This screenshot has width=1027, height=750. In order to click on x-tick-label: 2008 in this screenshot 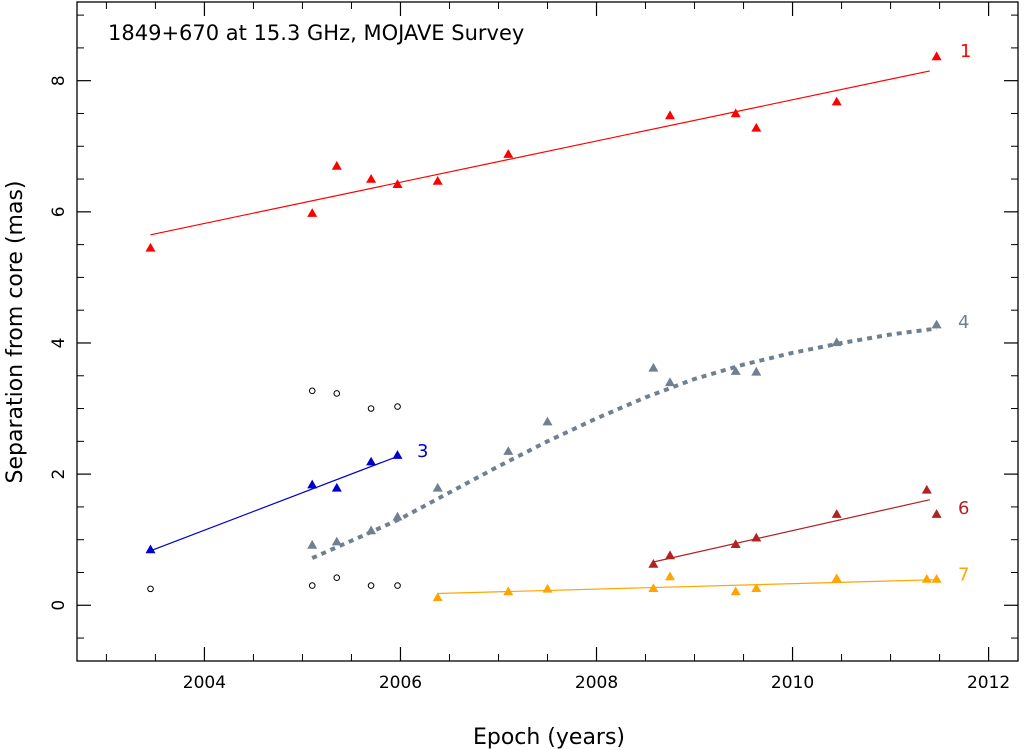, I will do `click(596, 683)`.